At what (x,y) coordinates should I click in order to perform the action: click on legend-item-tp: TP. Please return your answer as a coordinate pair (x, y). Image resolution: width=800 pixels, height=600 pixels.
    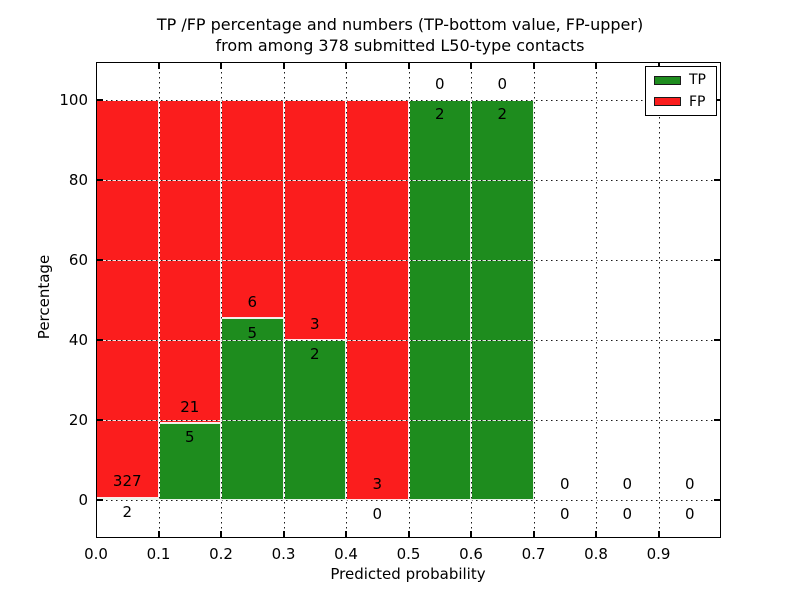
    Looking at the image, I should click on (681, 80).